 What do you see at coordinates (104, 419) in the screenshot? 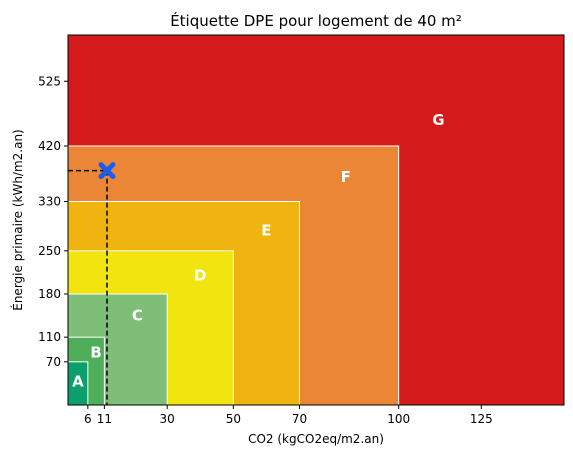
I see `x-tick-label: 11` at bounding box center [104, 419].